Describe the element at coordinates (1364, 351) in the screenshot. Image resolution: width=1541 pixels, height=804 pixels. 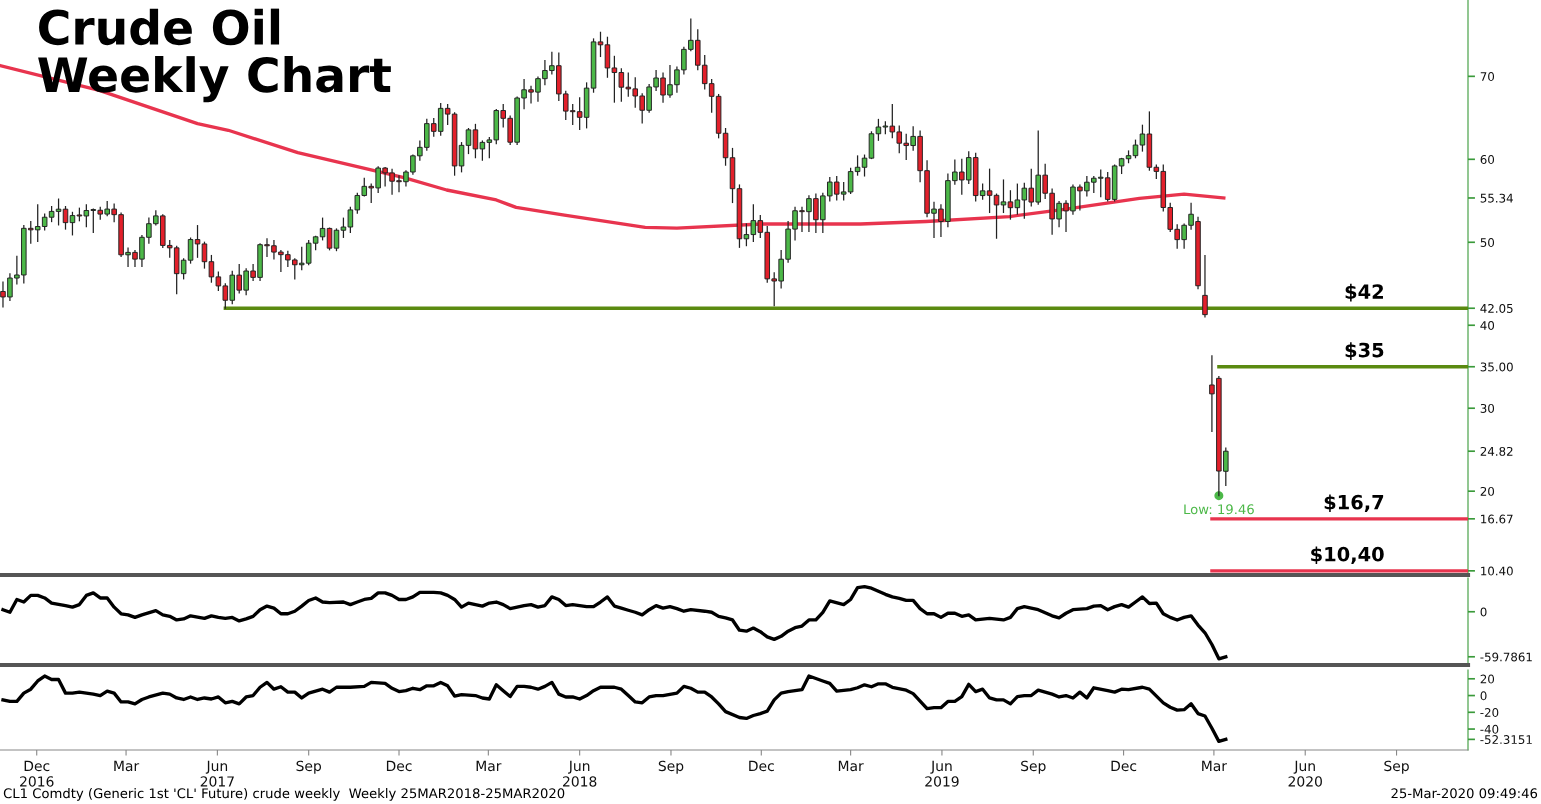
I see `series-label: $35` at that location.